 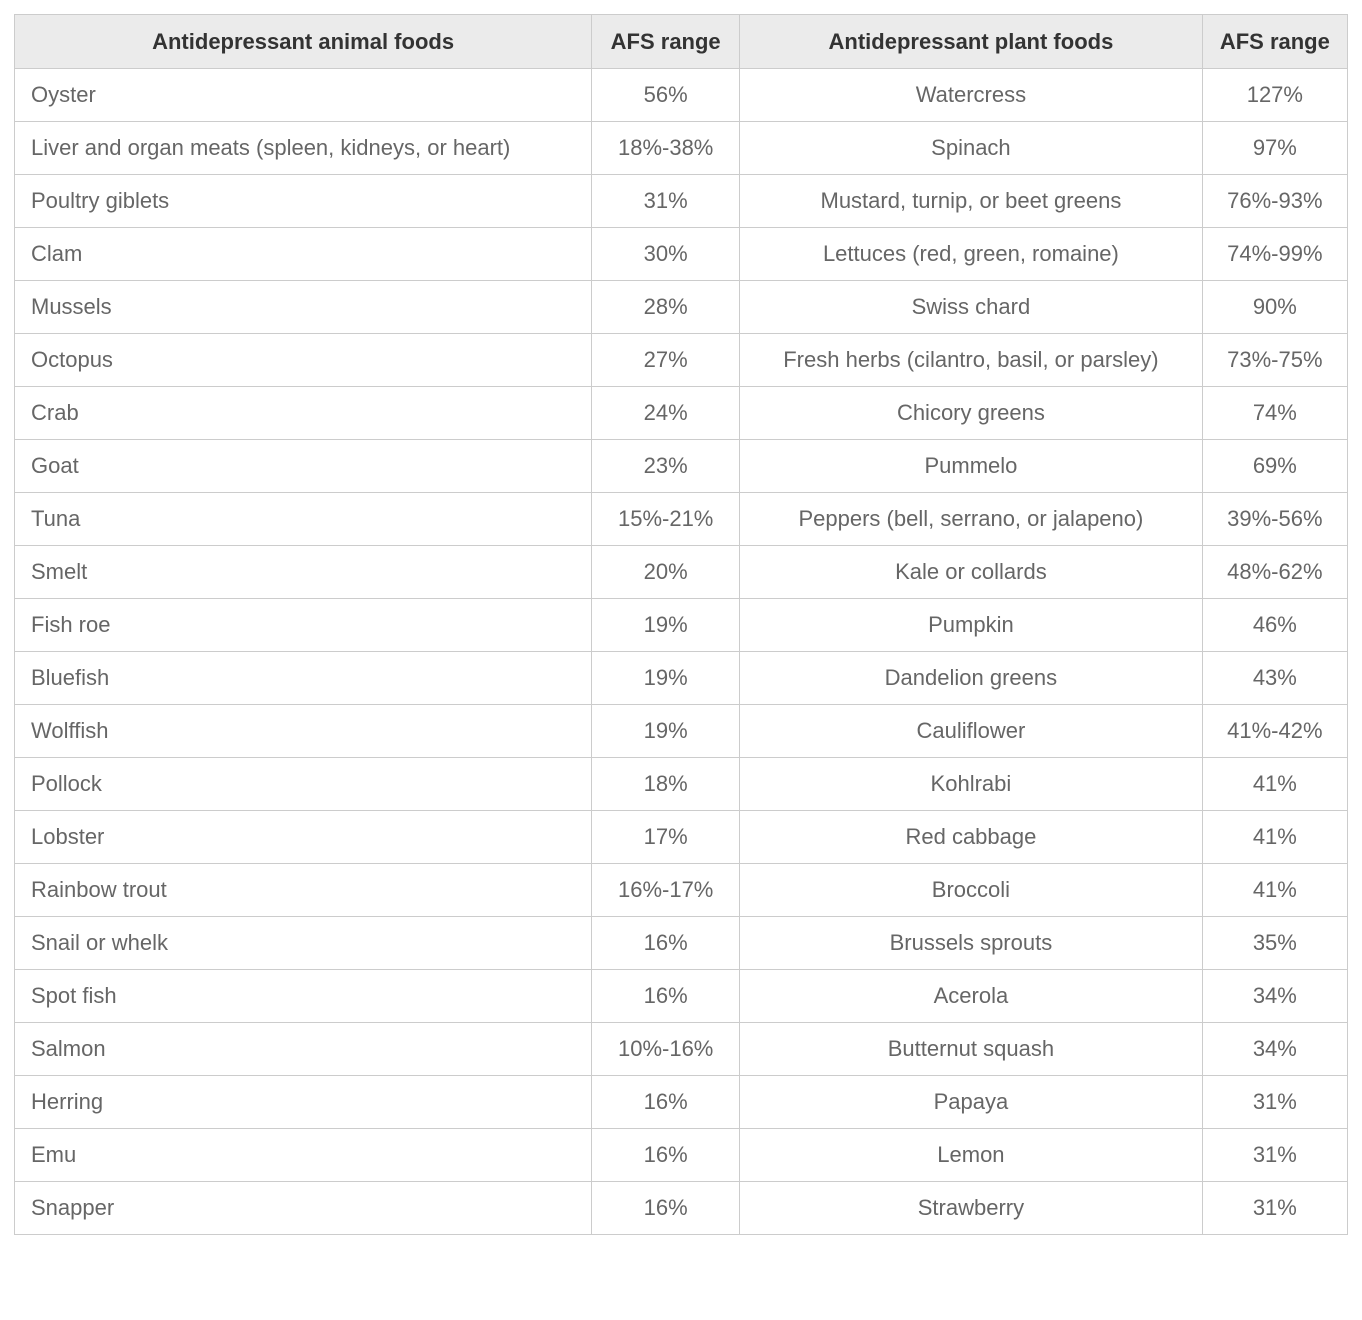 I want to click on animal-afs-range-cell: 31%, so click(x=666, y=201).